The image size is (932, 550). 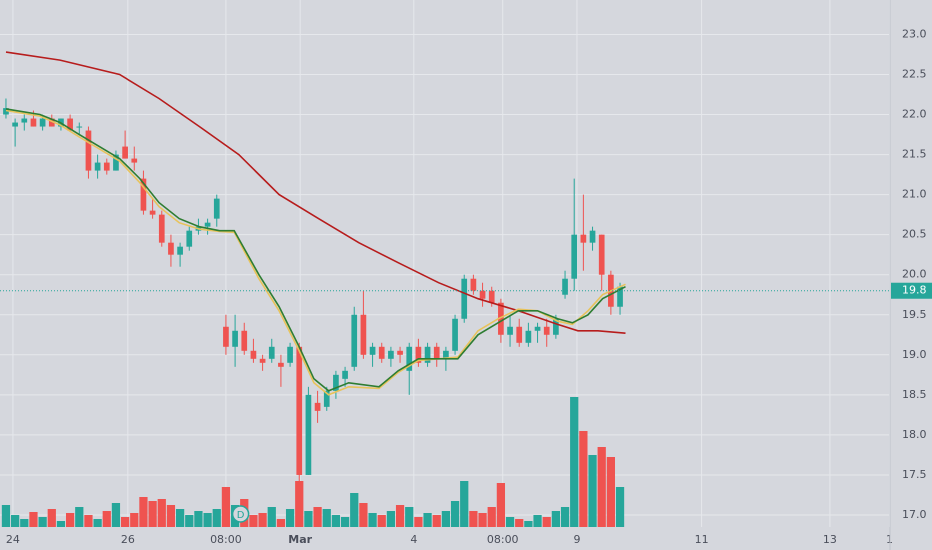 I want to click on x-tick-label: 13, so click(x=830, y=539).